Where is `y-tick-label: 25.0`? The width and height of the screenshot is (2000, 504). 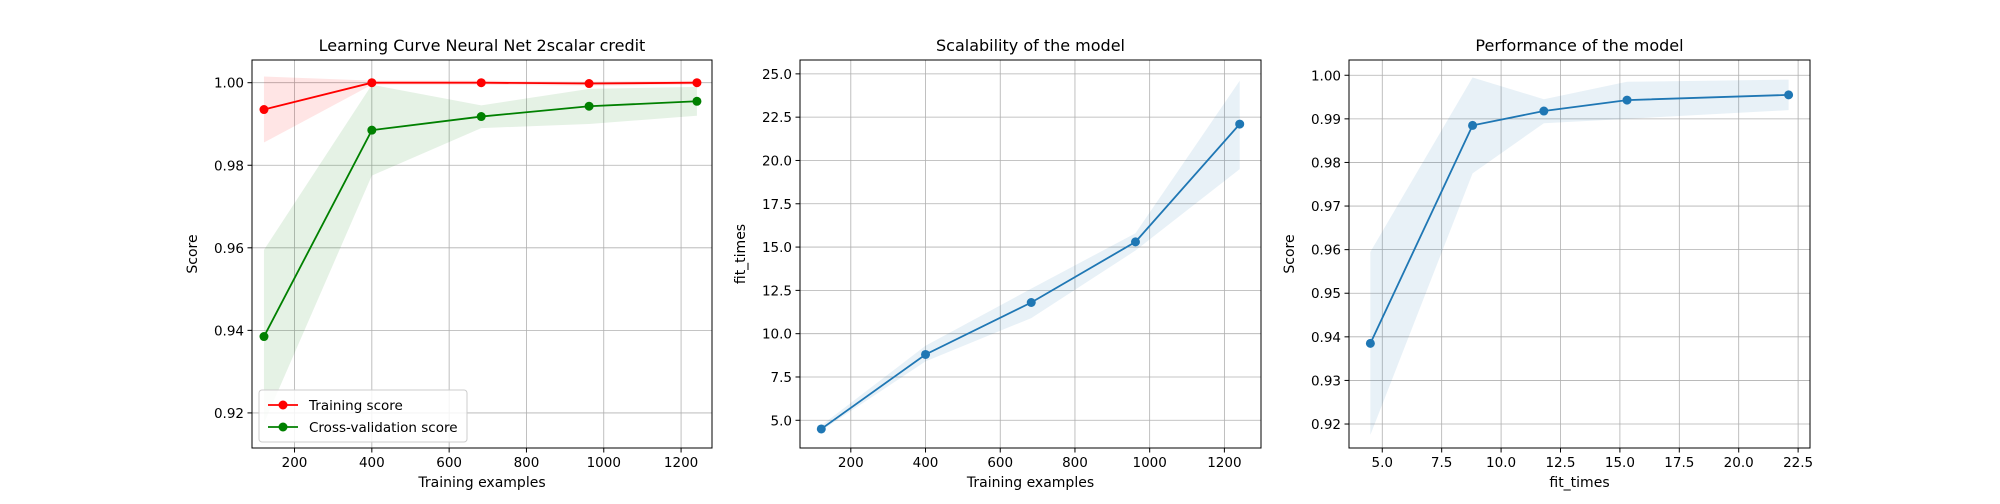 y-tick-label: 25.0 is located at coordinates (777, 75).